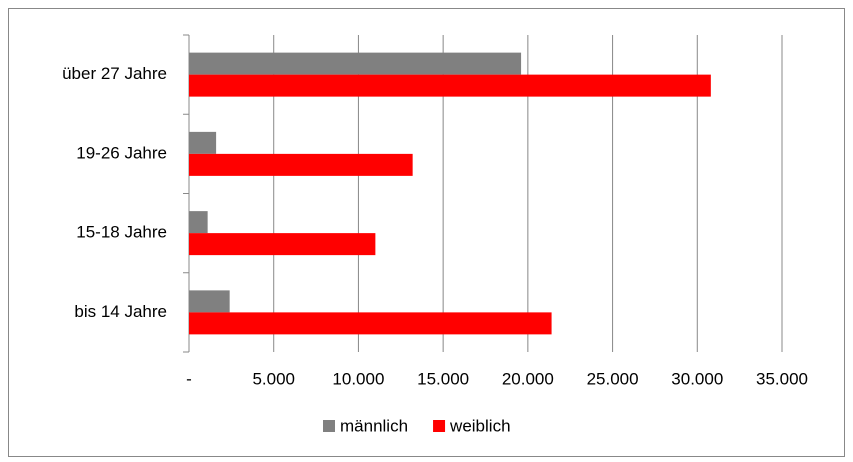 This screenshot has width=853, height=462. Describe the element at coordinates (782, 378) in the screenshot. I see `x-tick-label: 35.000` at that location.